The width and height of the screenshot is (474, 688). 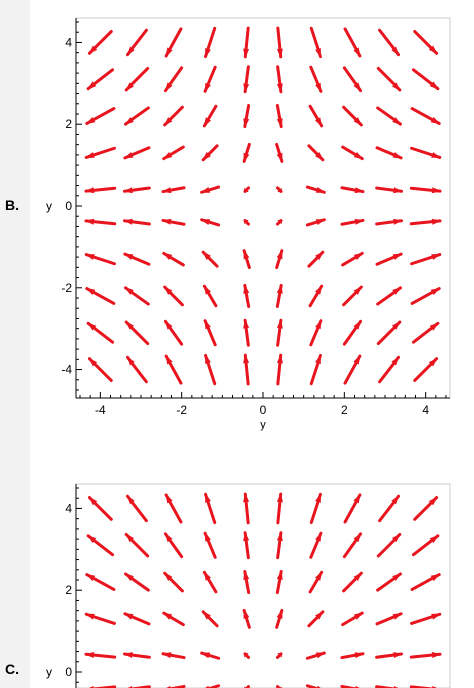 What do you see at coordinates (344, 410) in the screenshot?
I see `x-tick-label: 2` at bounding box center [344, 410].